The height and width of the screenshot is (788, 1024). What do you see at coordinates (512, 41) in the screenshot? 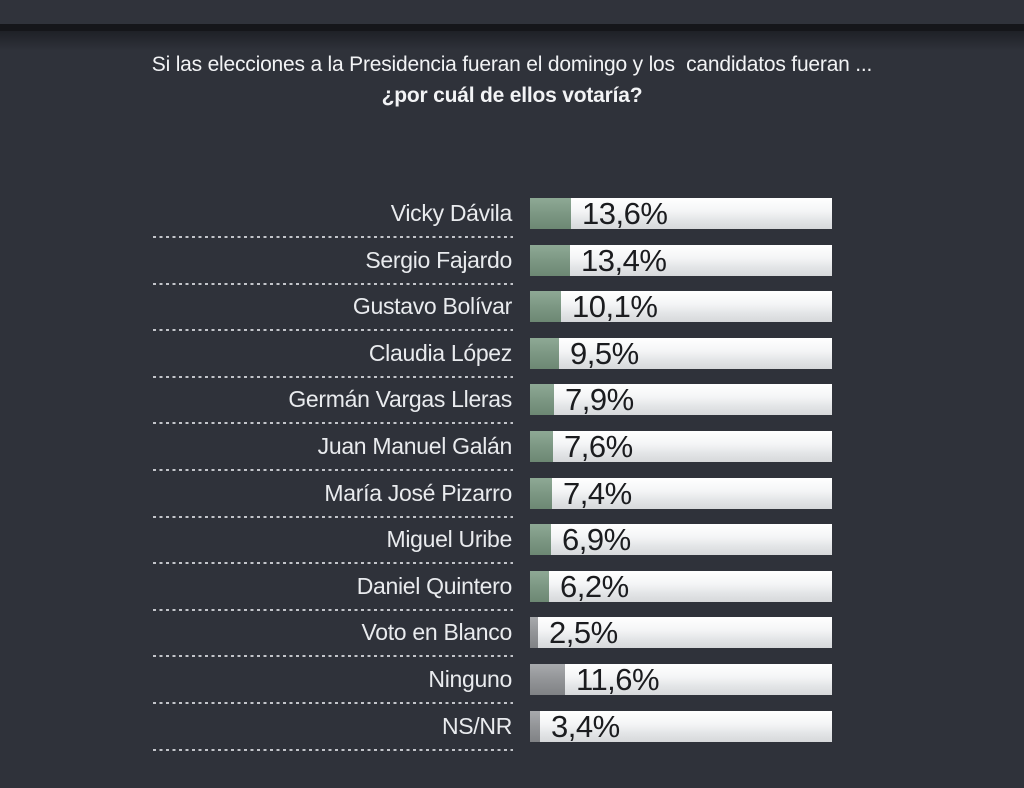
I see `top-band-shadow` at bounding box center [512, 41].